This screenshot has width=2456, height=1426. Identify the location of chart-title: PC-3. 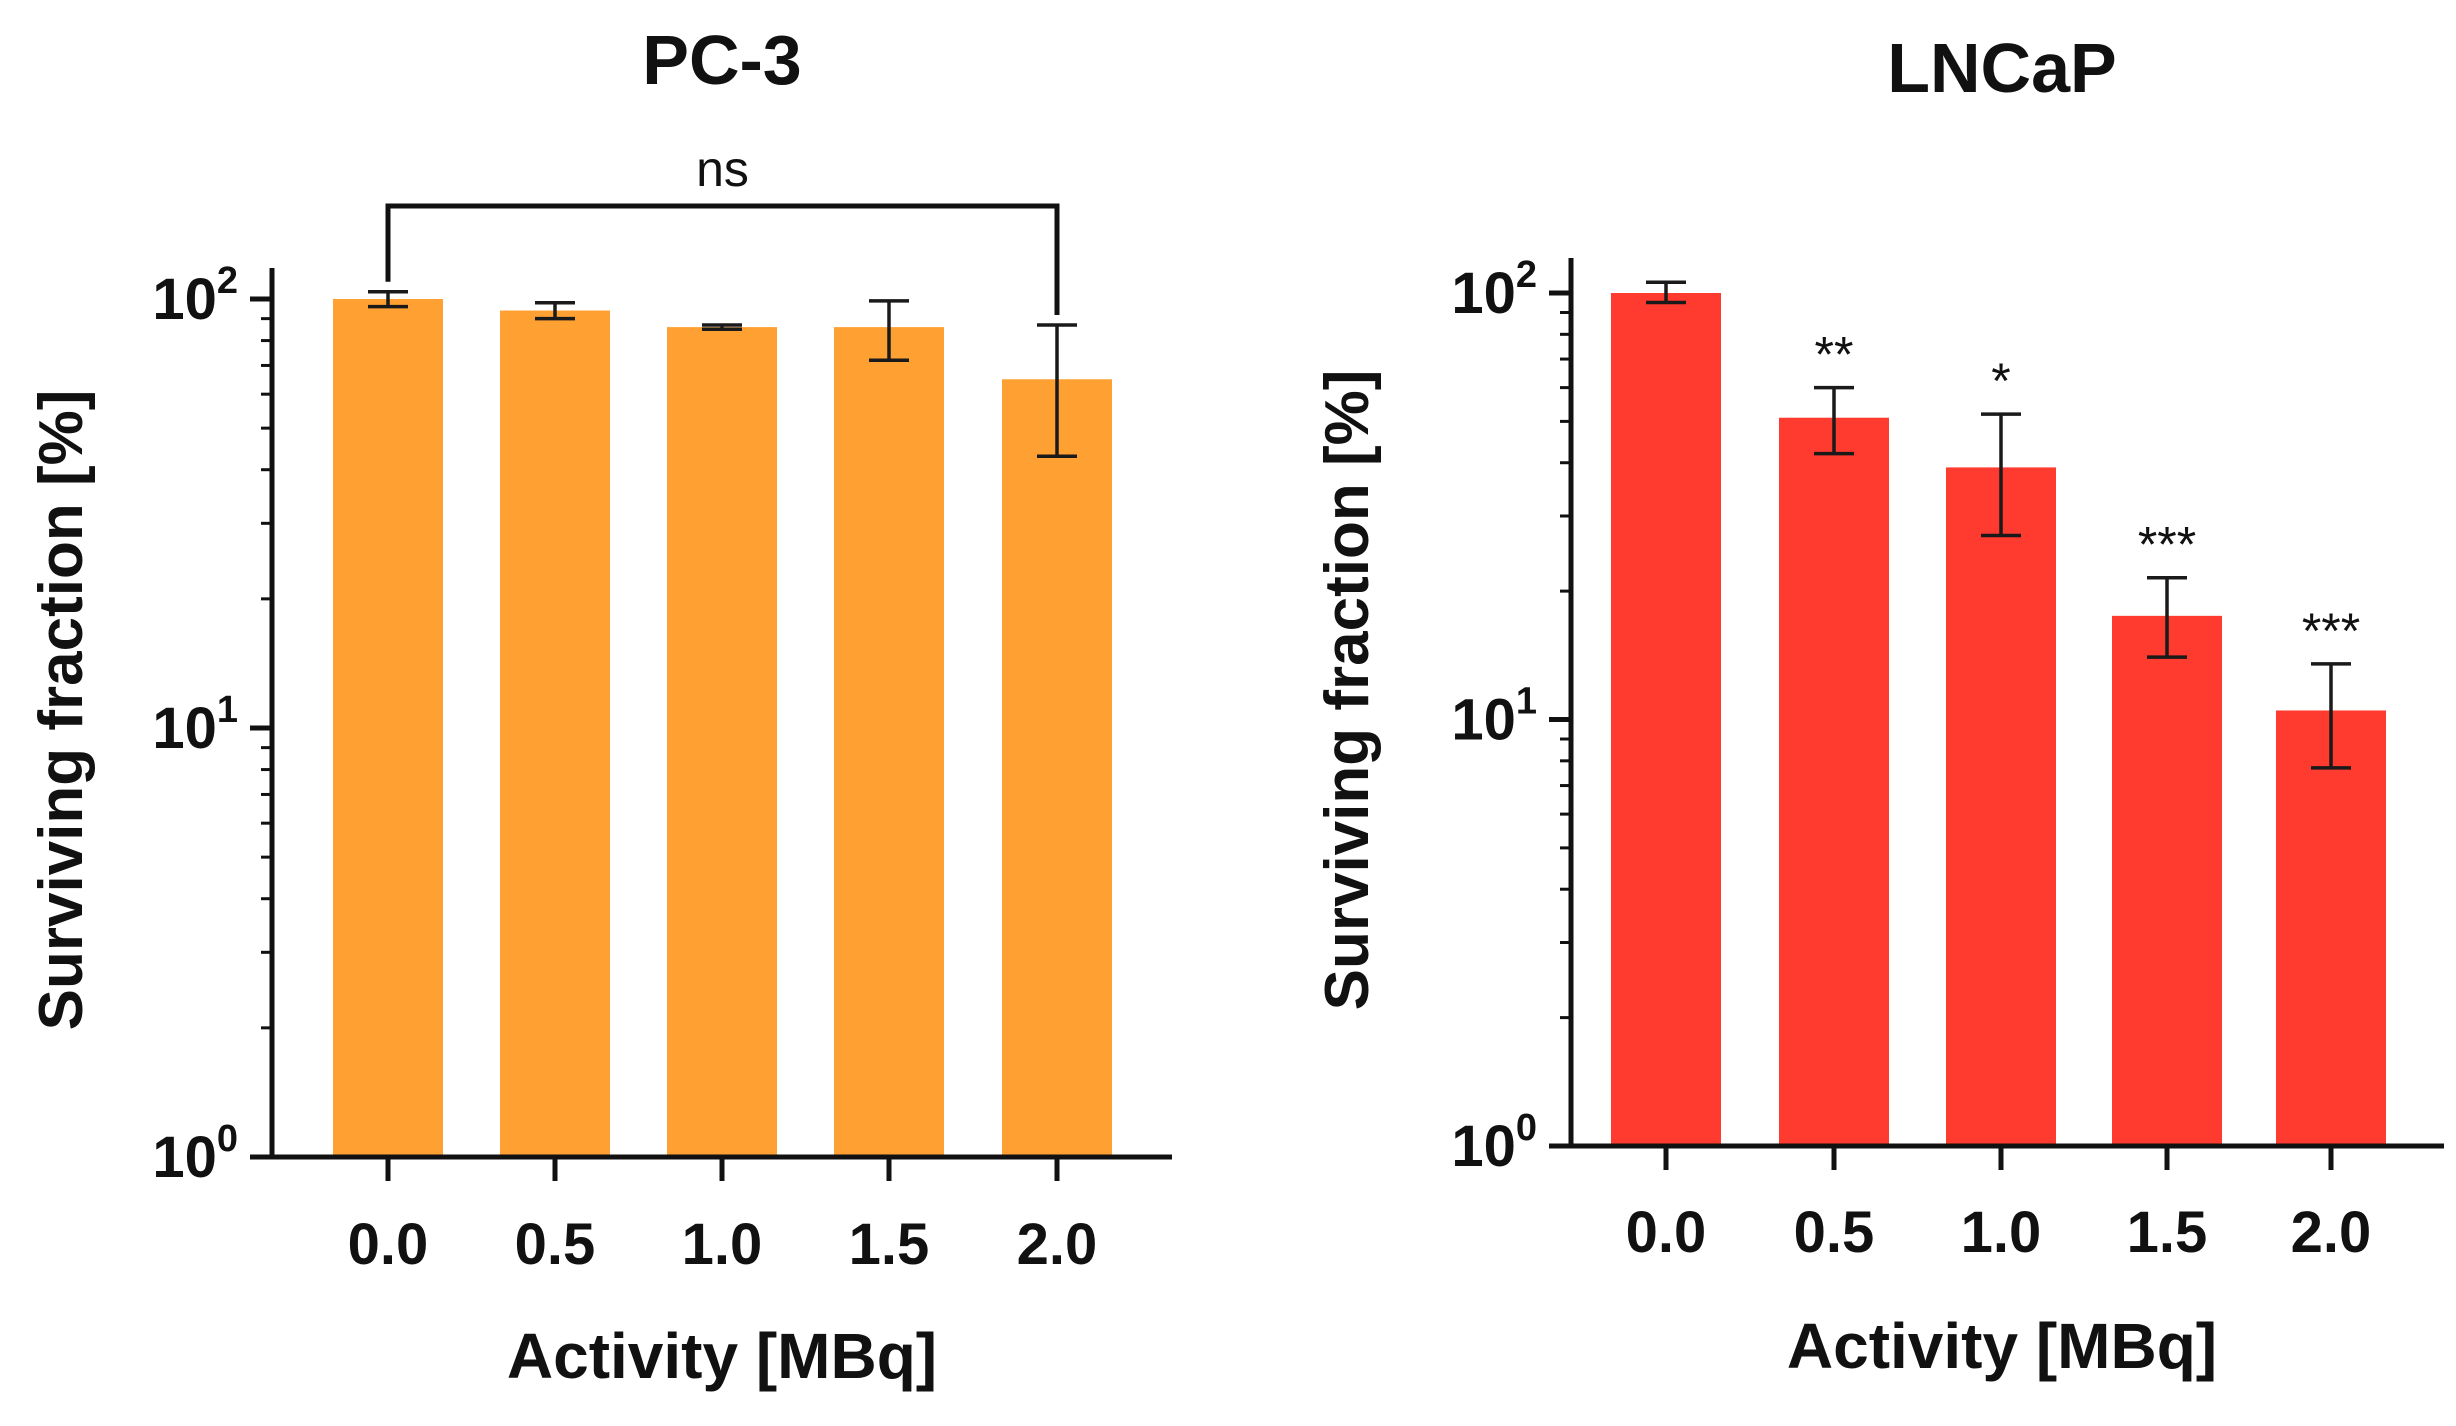
(721, 60).